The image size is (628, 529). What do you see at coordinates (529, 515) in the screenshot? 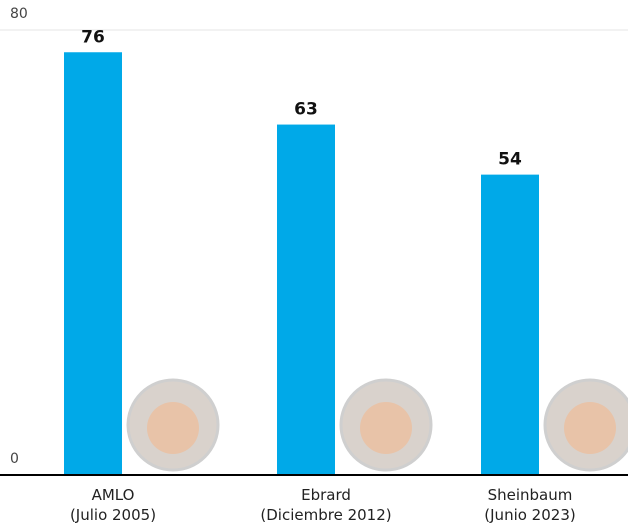
I see `x-tick-sublabel: (Junio 2023)` at bounding box center [529, 515].